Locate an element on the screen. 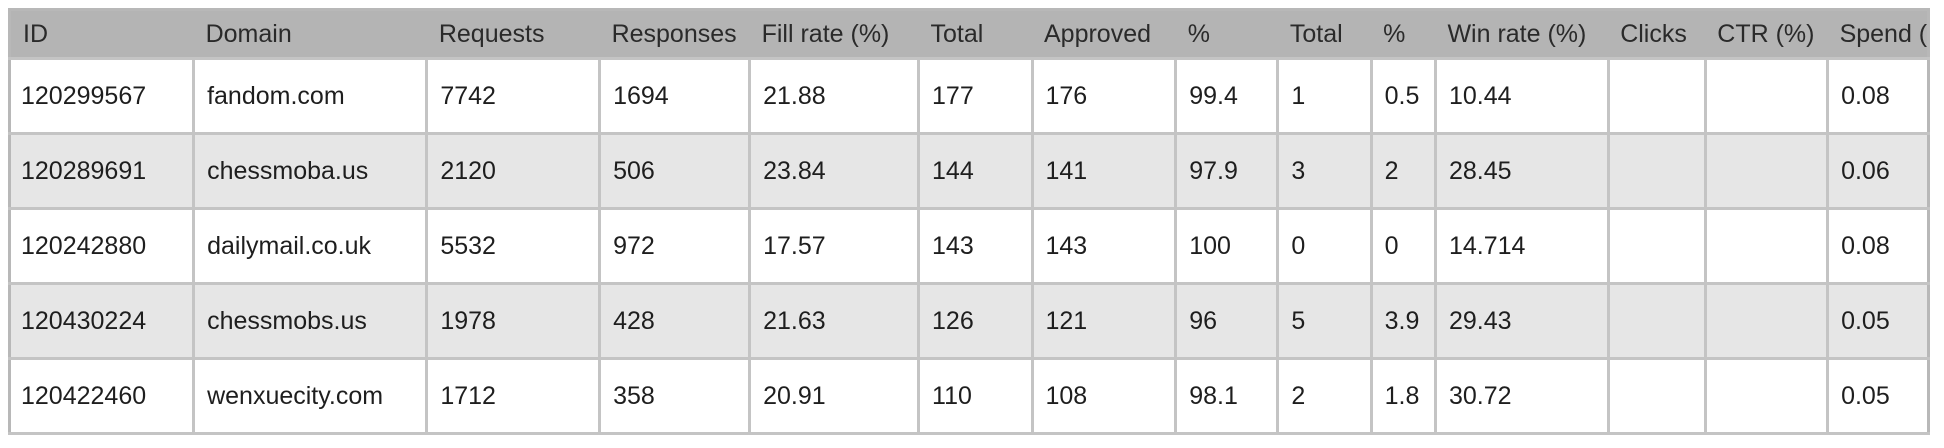 The height and width of the screenshot is (448, 1944). cell-domain: fandom.com is located at coordinates (310, 96).